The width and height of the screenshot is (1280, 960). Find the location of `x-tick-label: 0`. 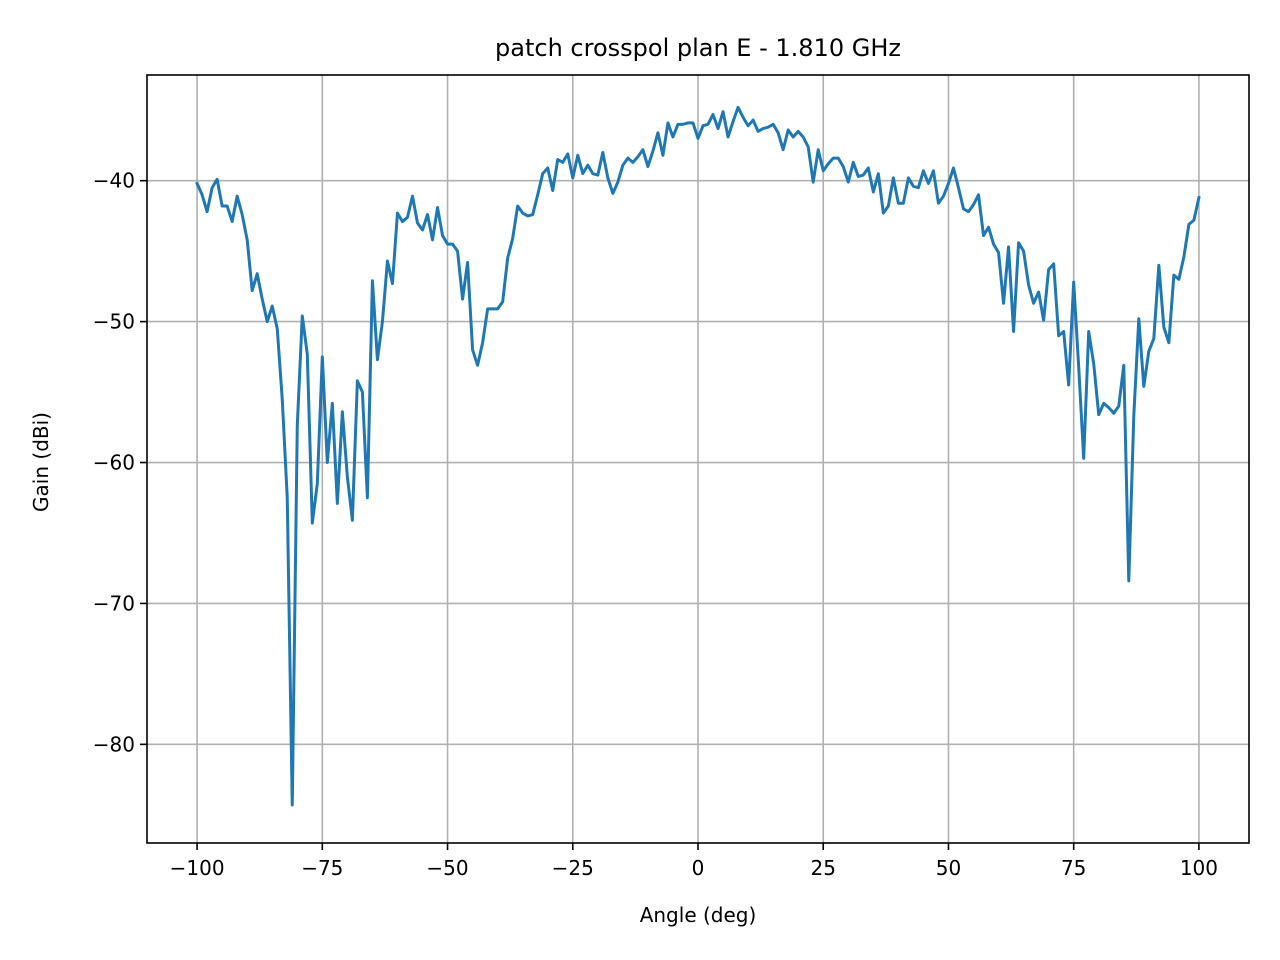

x-tick-label: 0 is located at coordinates (698, 868).